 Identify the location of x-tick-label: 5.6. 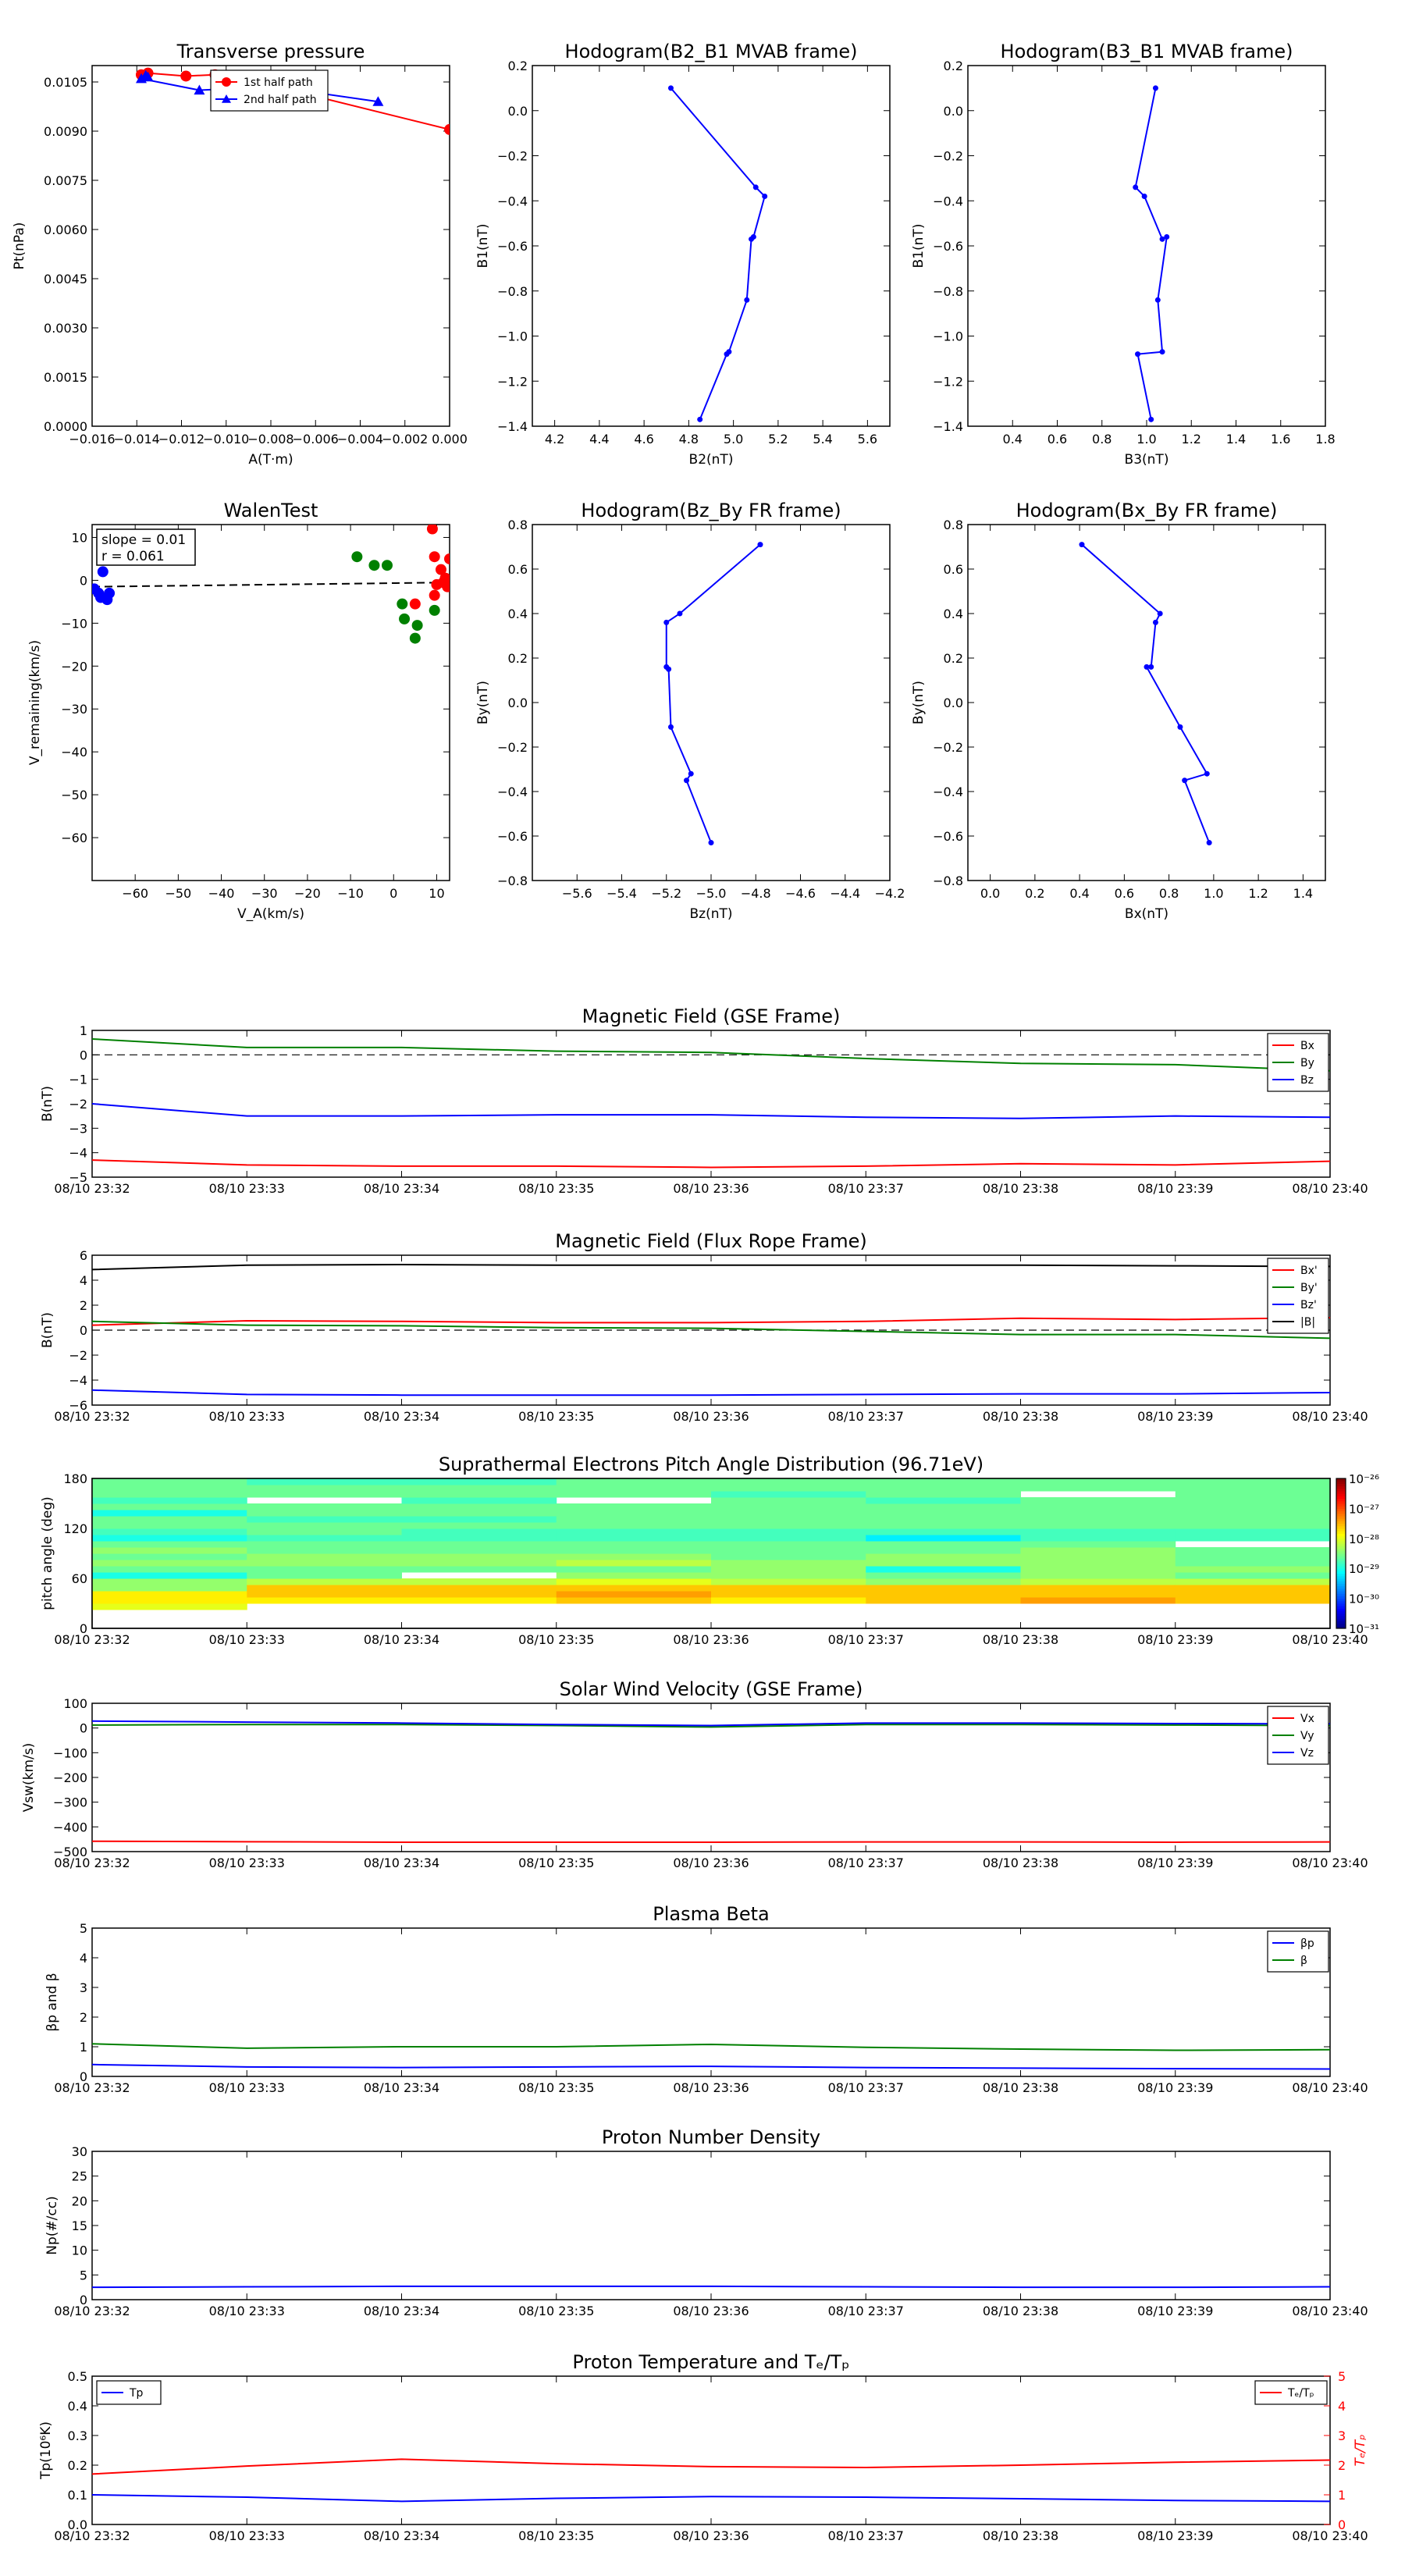
(868, 439).